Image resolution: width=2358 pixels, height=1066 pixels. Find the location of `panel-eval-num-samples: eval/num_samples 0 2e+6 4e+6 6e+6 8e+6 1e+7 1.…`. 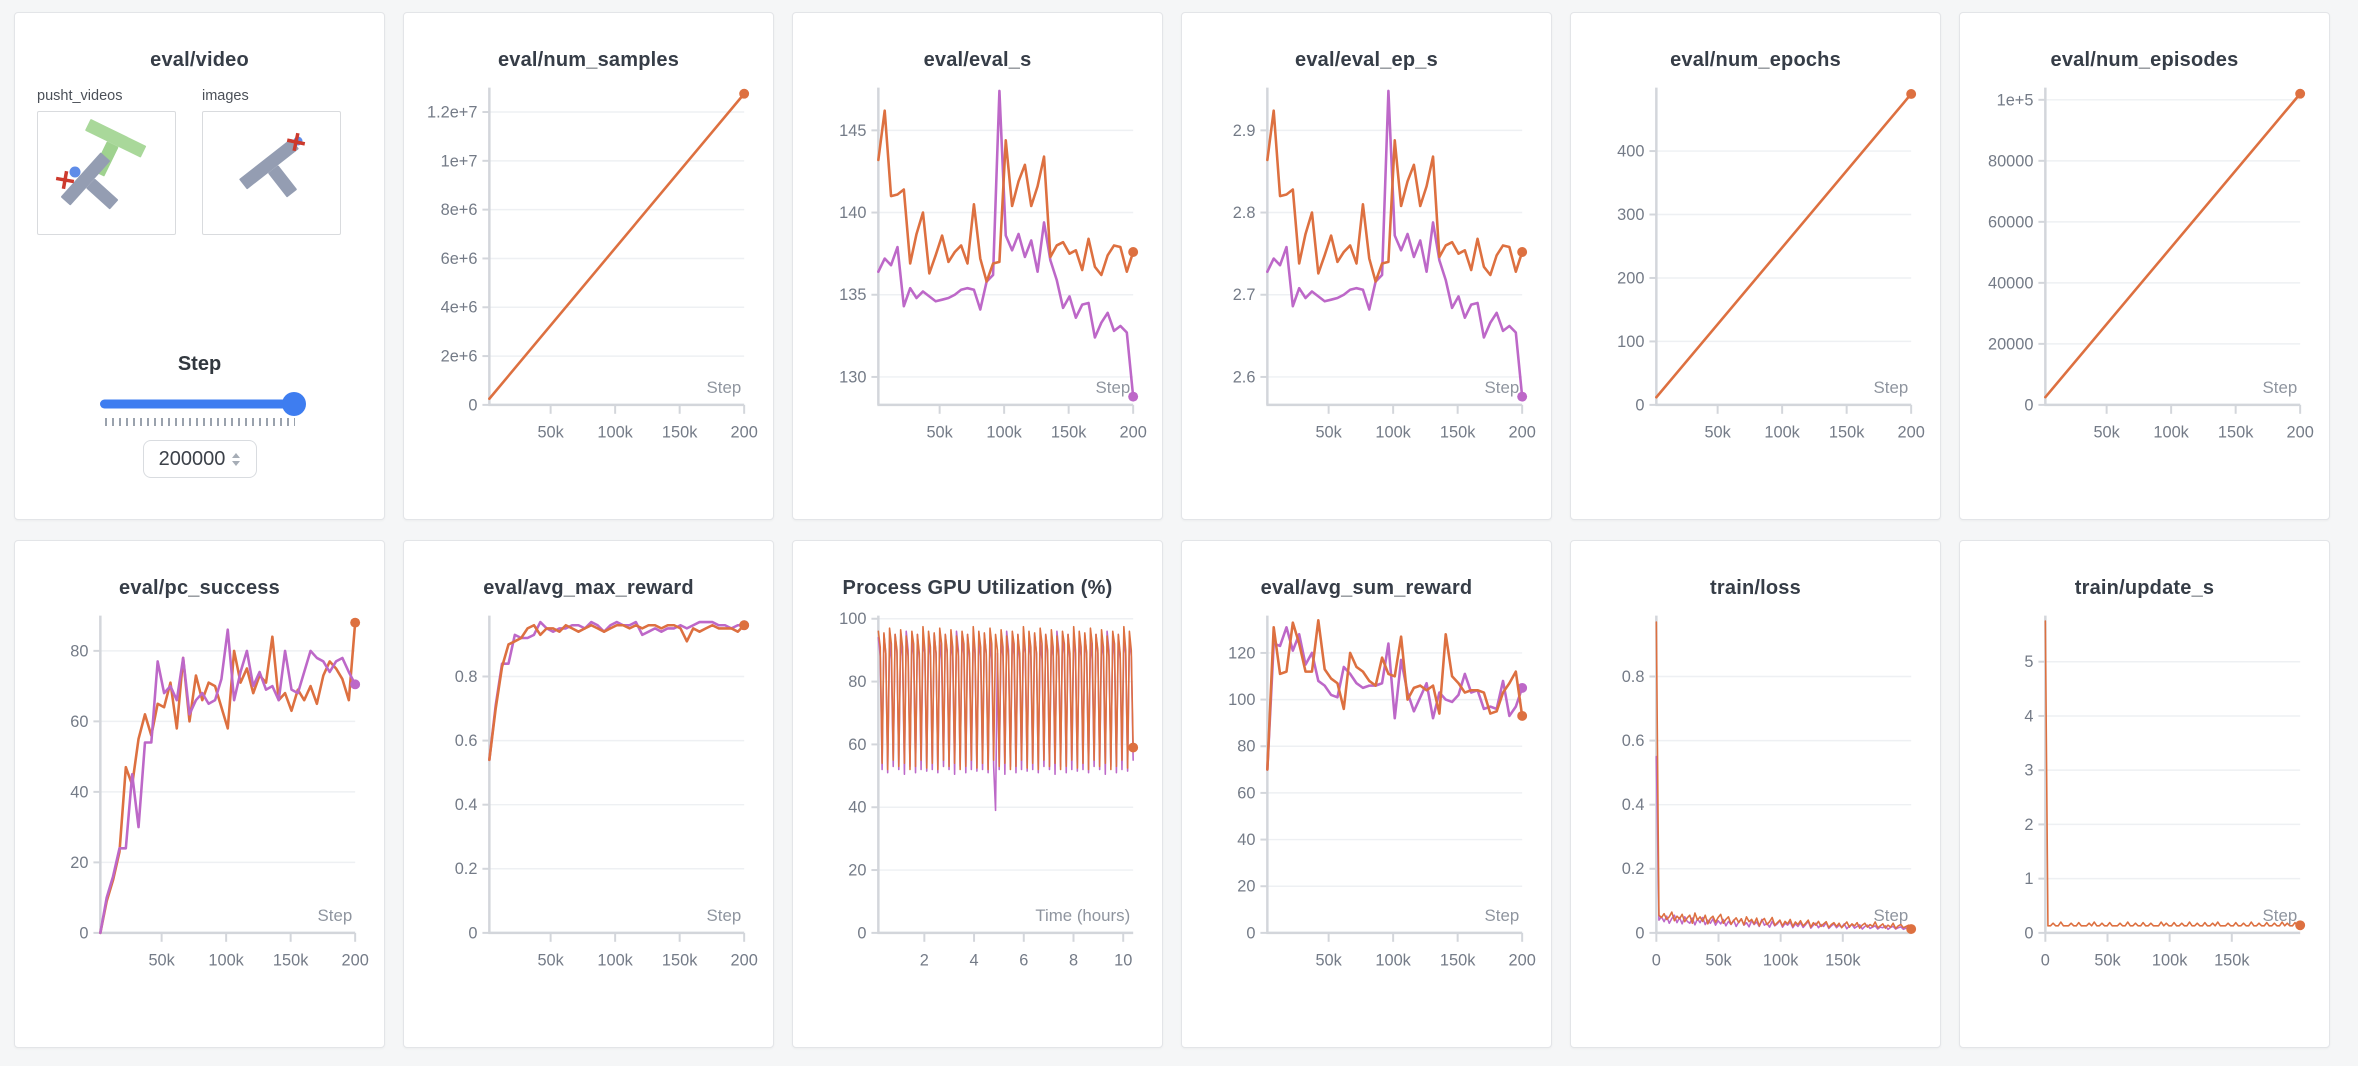

panel-eval-num-samples: eval/num_samples 0 2e+6 4e+6 6e+6 8e+6 1e+7 1.… is located at coordinates (588, 266).